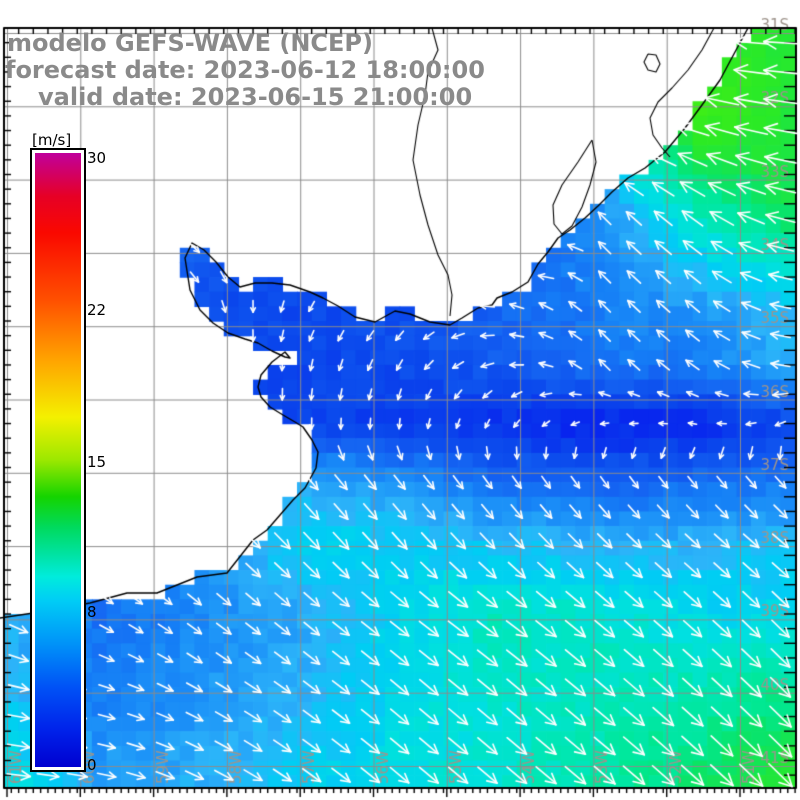 This screenshot has height=800, width=800. Describe the element at coordinates (190, 43) in the screenshot. I see `model-title: modelo GEFS-WAVE (NCEP)` at that location.